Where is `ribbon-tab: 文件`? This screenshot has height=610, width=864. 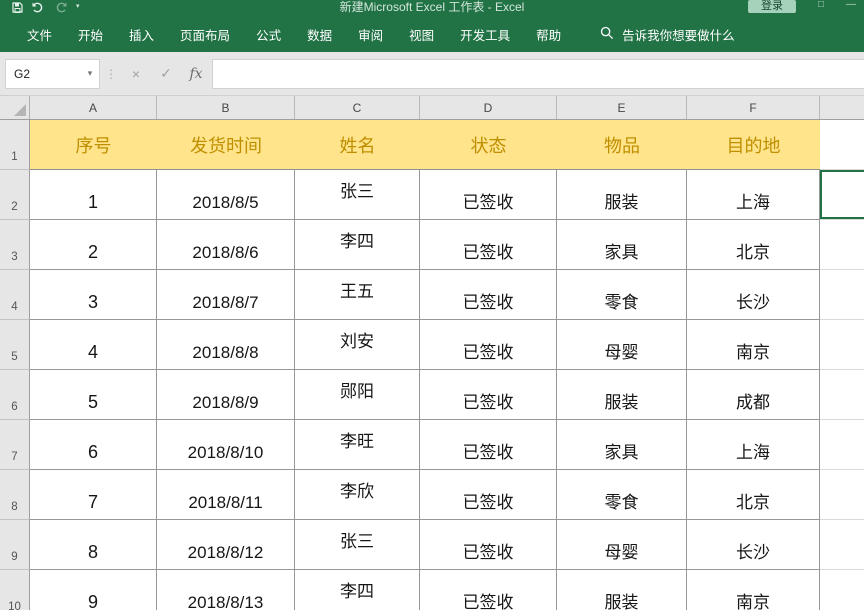 ribbon-tab: 文件 is located at coordinates (40, 35).